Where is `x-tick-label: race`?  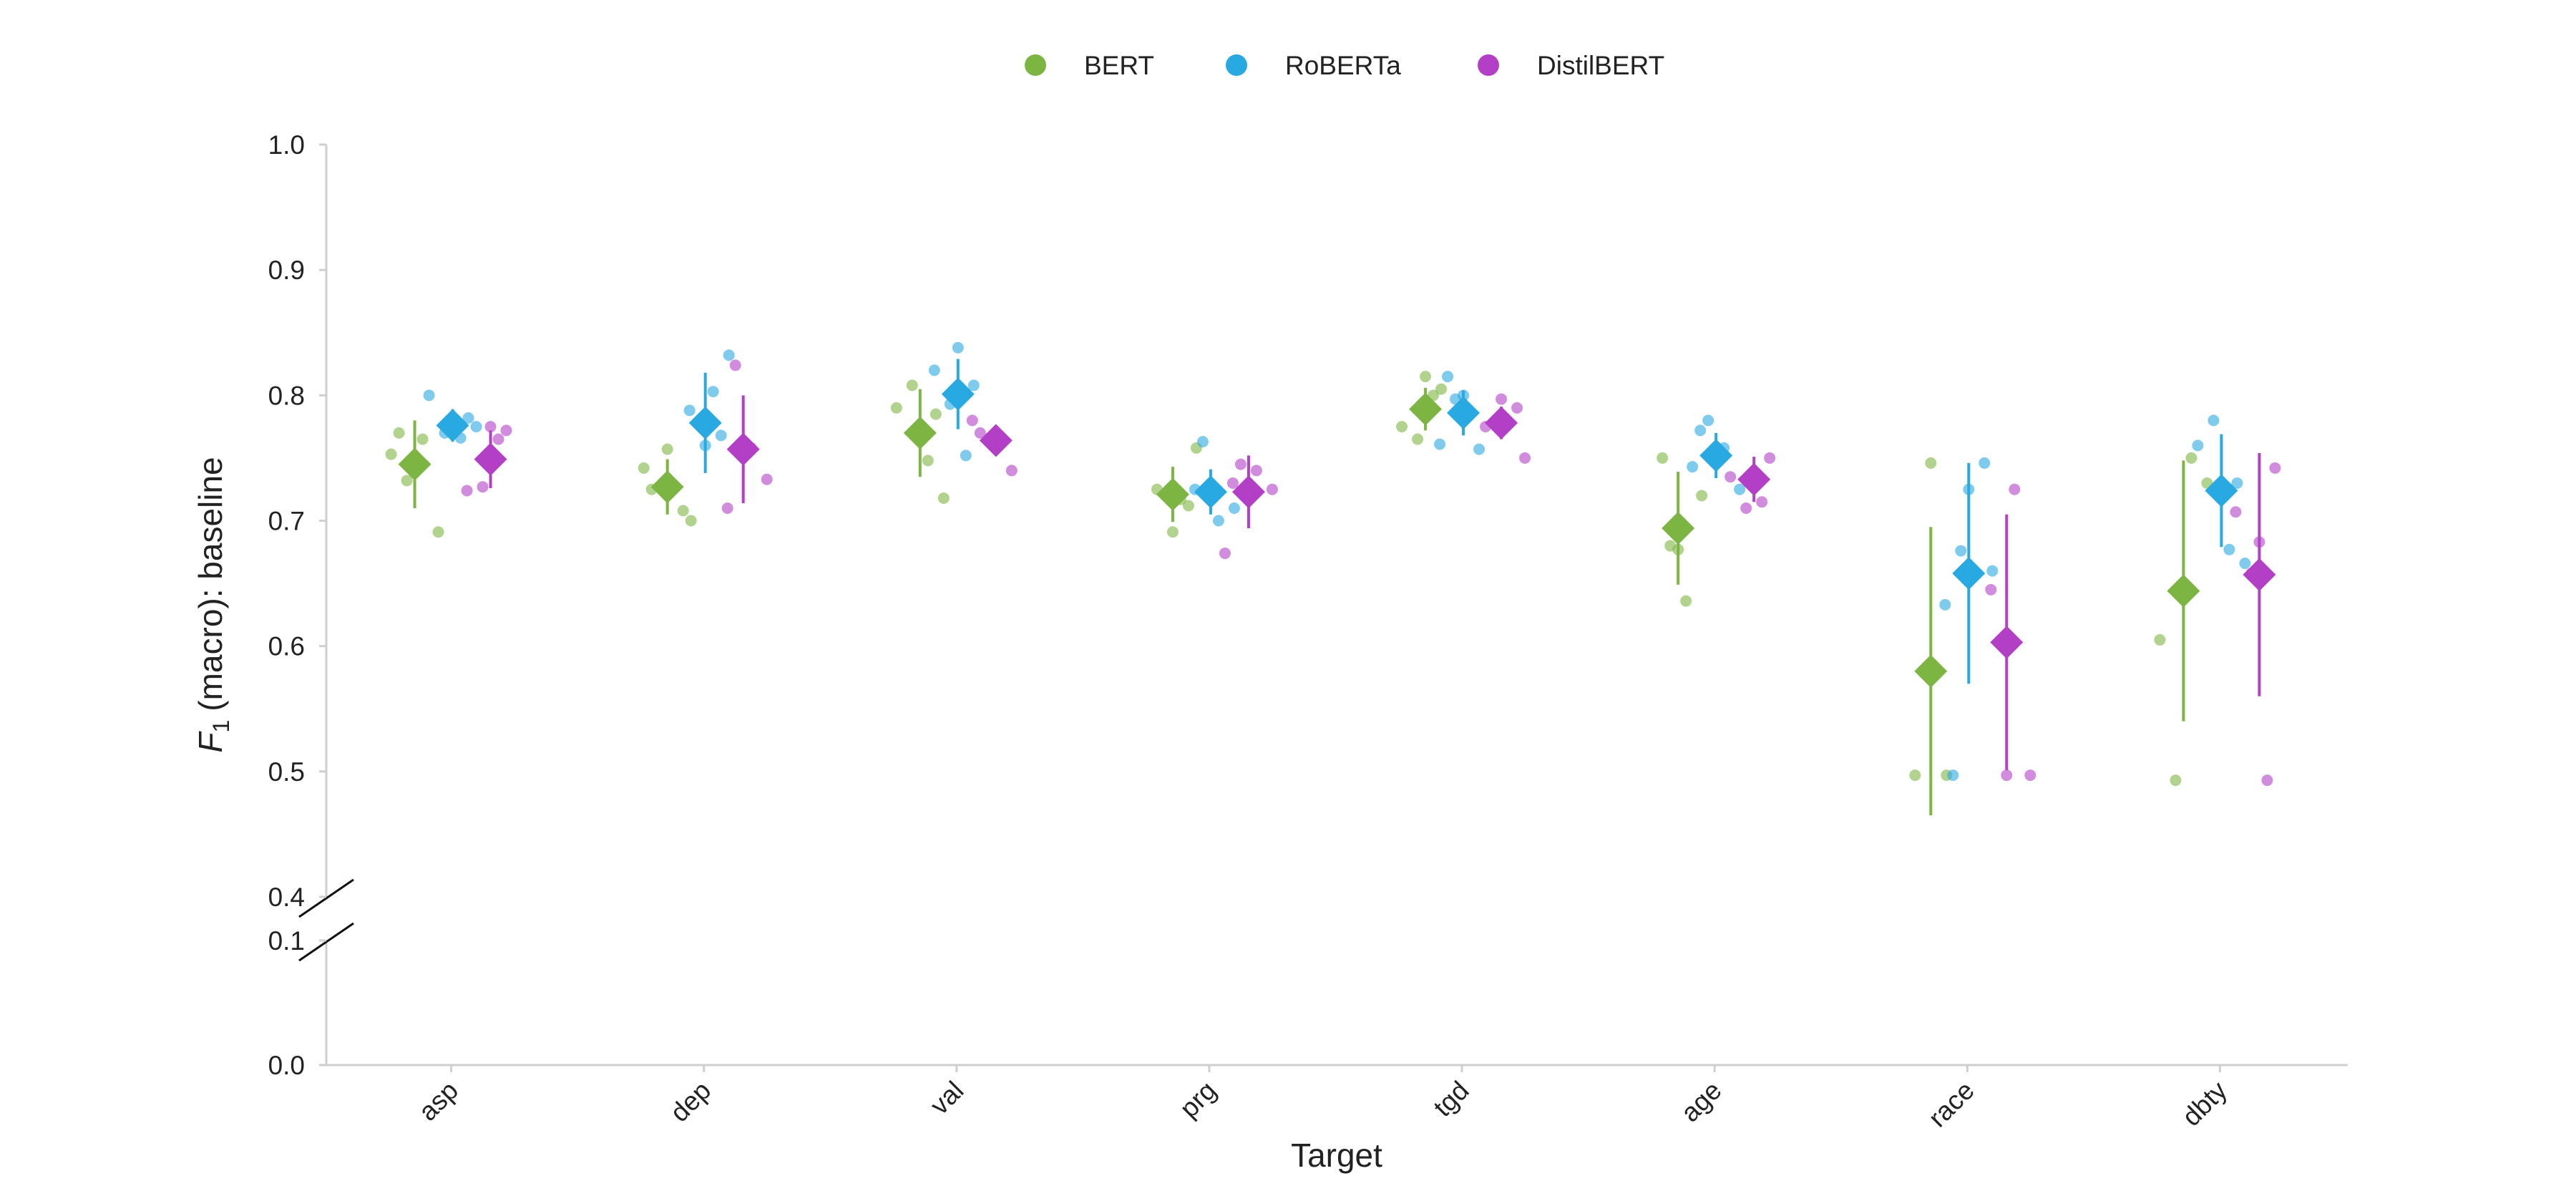
x-tick-label: race is located at coordinates (1951, 1104).